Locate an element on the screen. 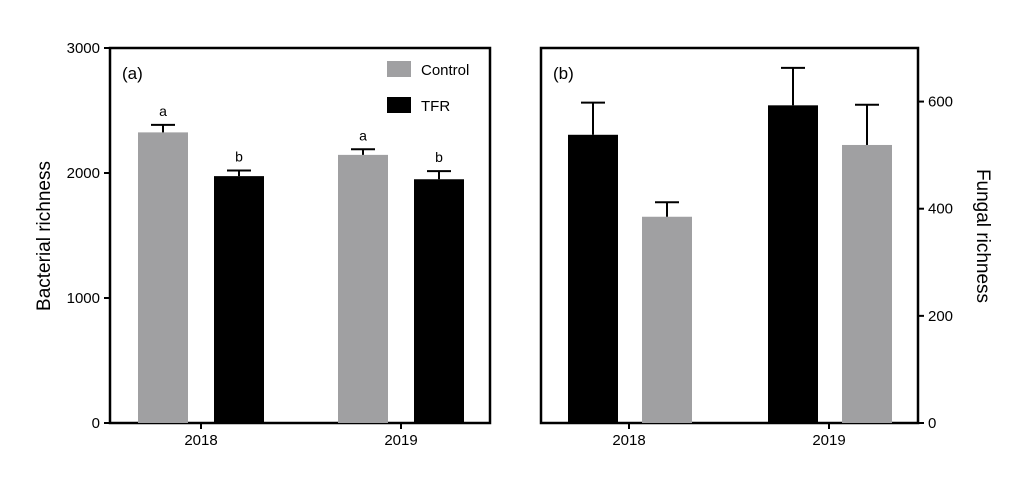  significance-label-control-2019: a is located at coordinates (363, 135).